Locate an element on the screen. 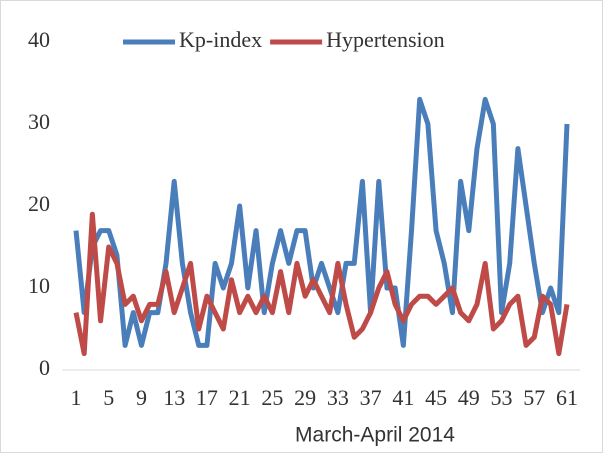  x-tick-label: 13 is located at coordinates (174, 397).